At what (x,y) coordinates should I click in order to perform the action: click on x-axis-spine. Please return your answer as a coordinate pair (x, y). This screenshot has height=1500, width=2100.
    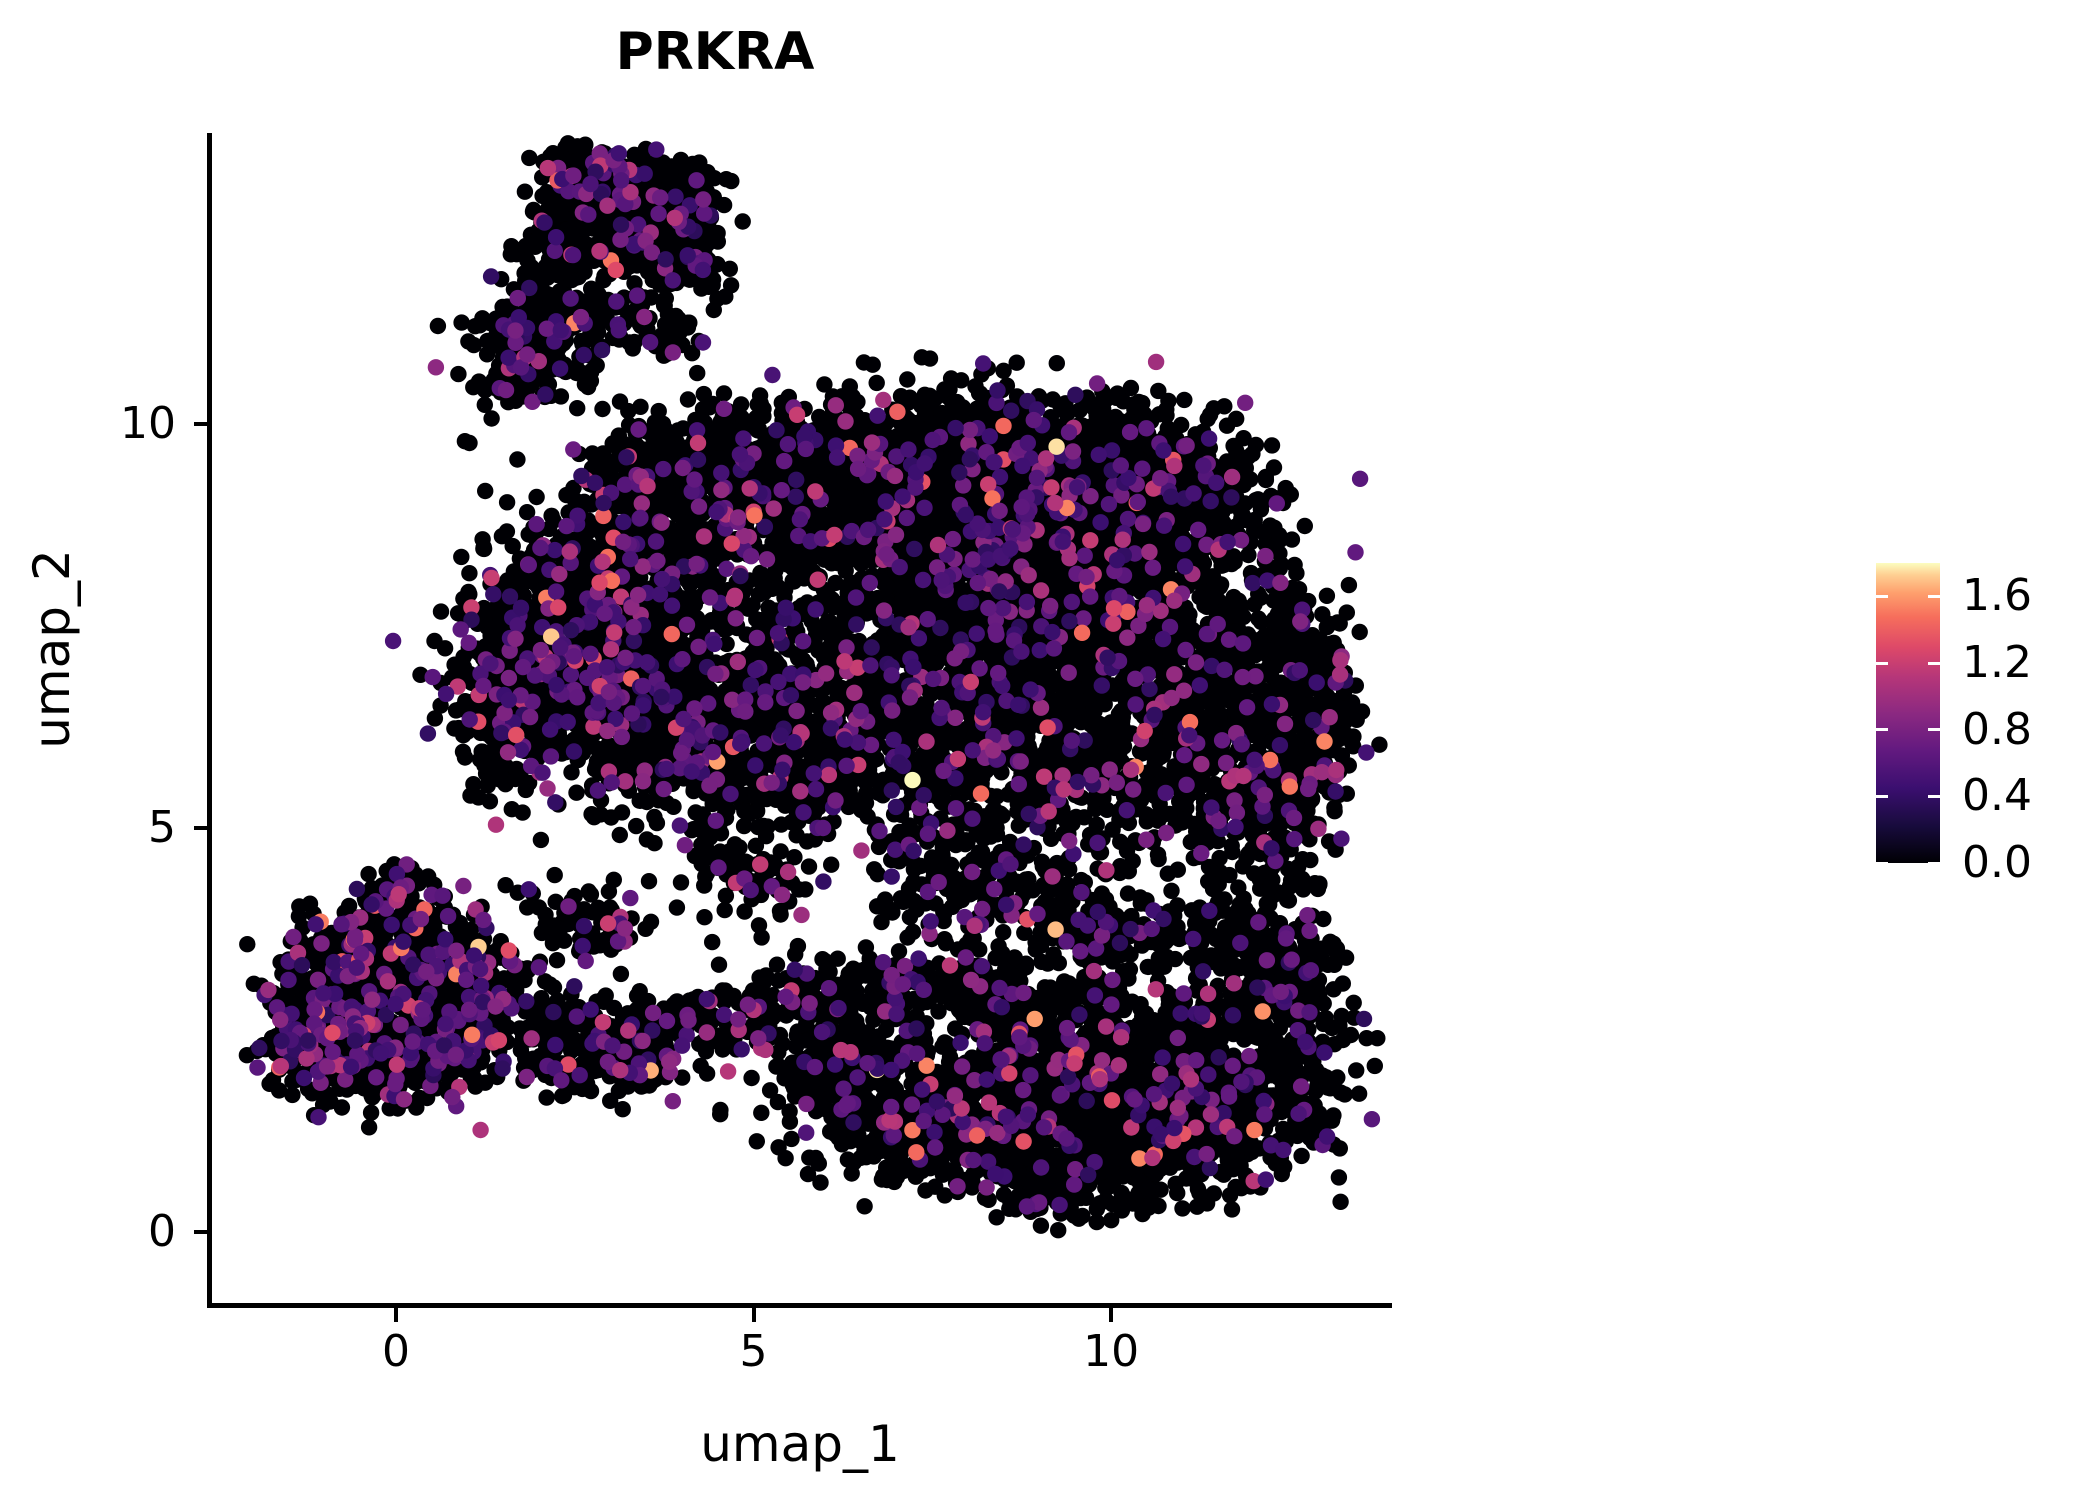
    Looking at the image, I should click on (799, 1305).